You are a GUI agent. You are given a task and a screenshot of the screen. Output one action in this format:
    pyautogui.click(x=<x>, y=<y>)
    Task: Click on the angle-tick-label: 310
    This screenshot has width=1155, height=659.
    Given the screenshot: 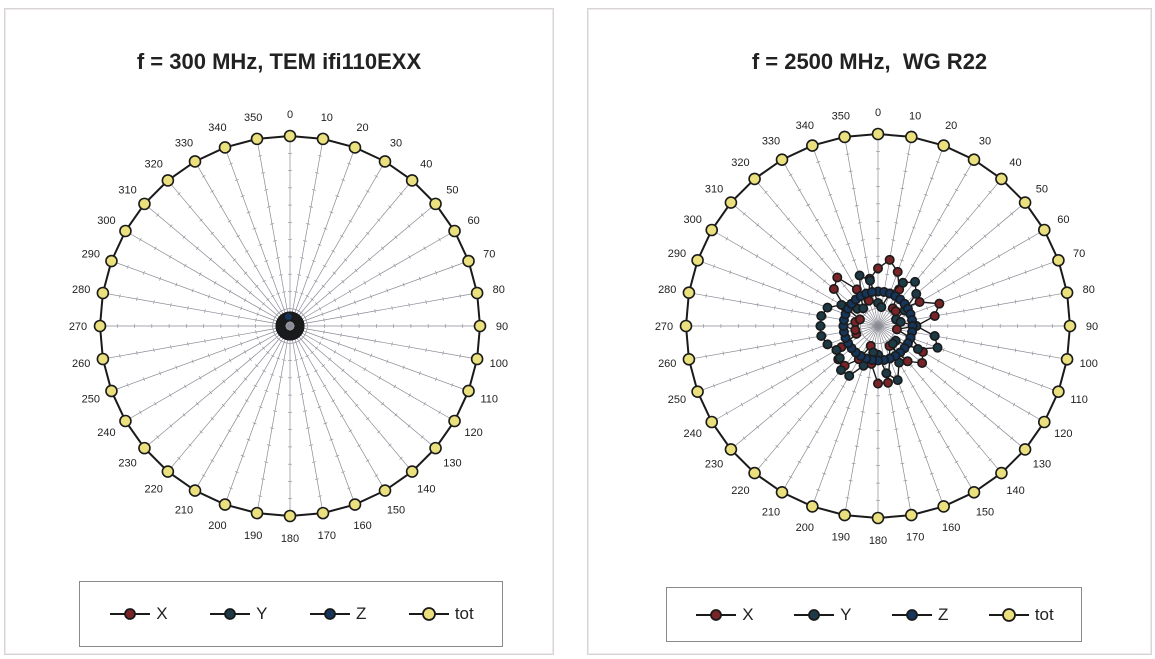 What is the action you would take?
    pyautogui.click(x=714, y=189)
    